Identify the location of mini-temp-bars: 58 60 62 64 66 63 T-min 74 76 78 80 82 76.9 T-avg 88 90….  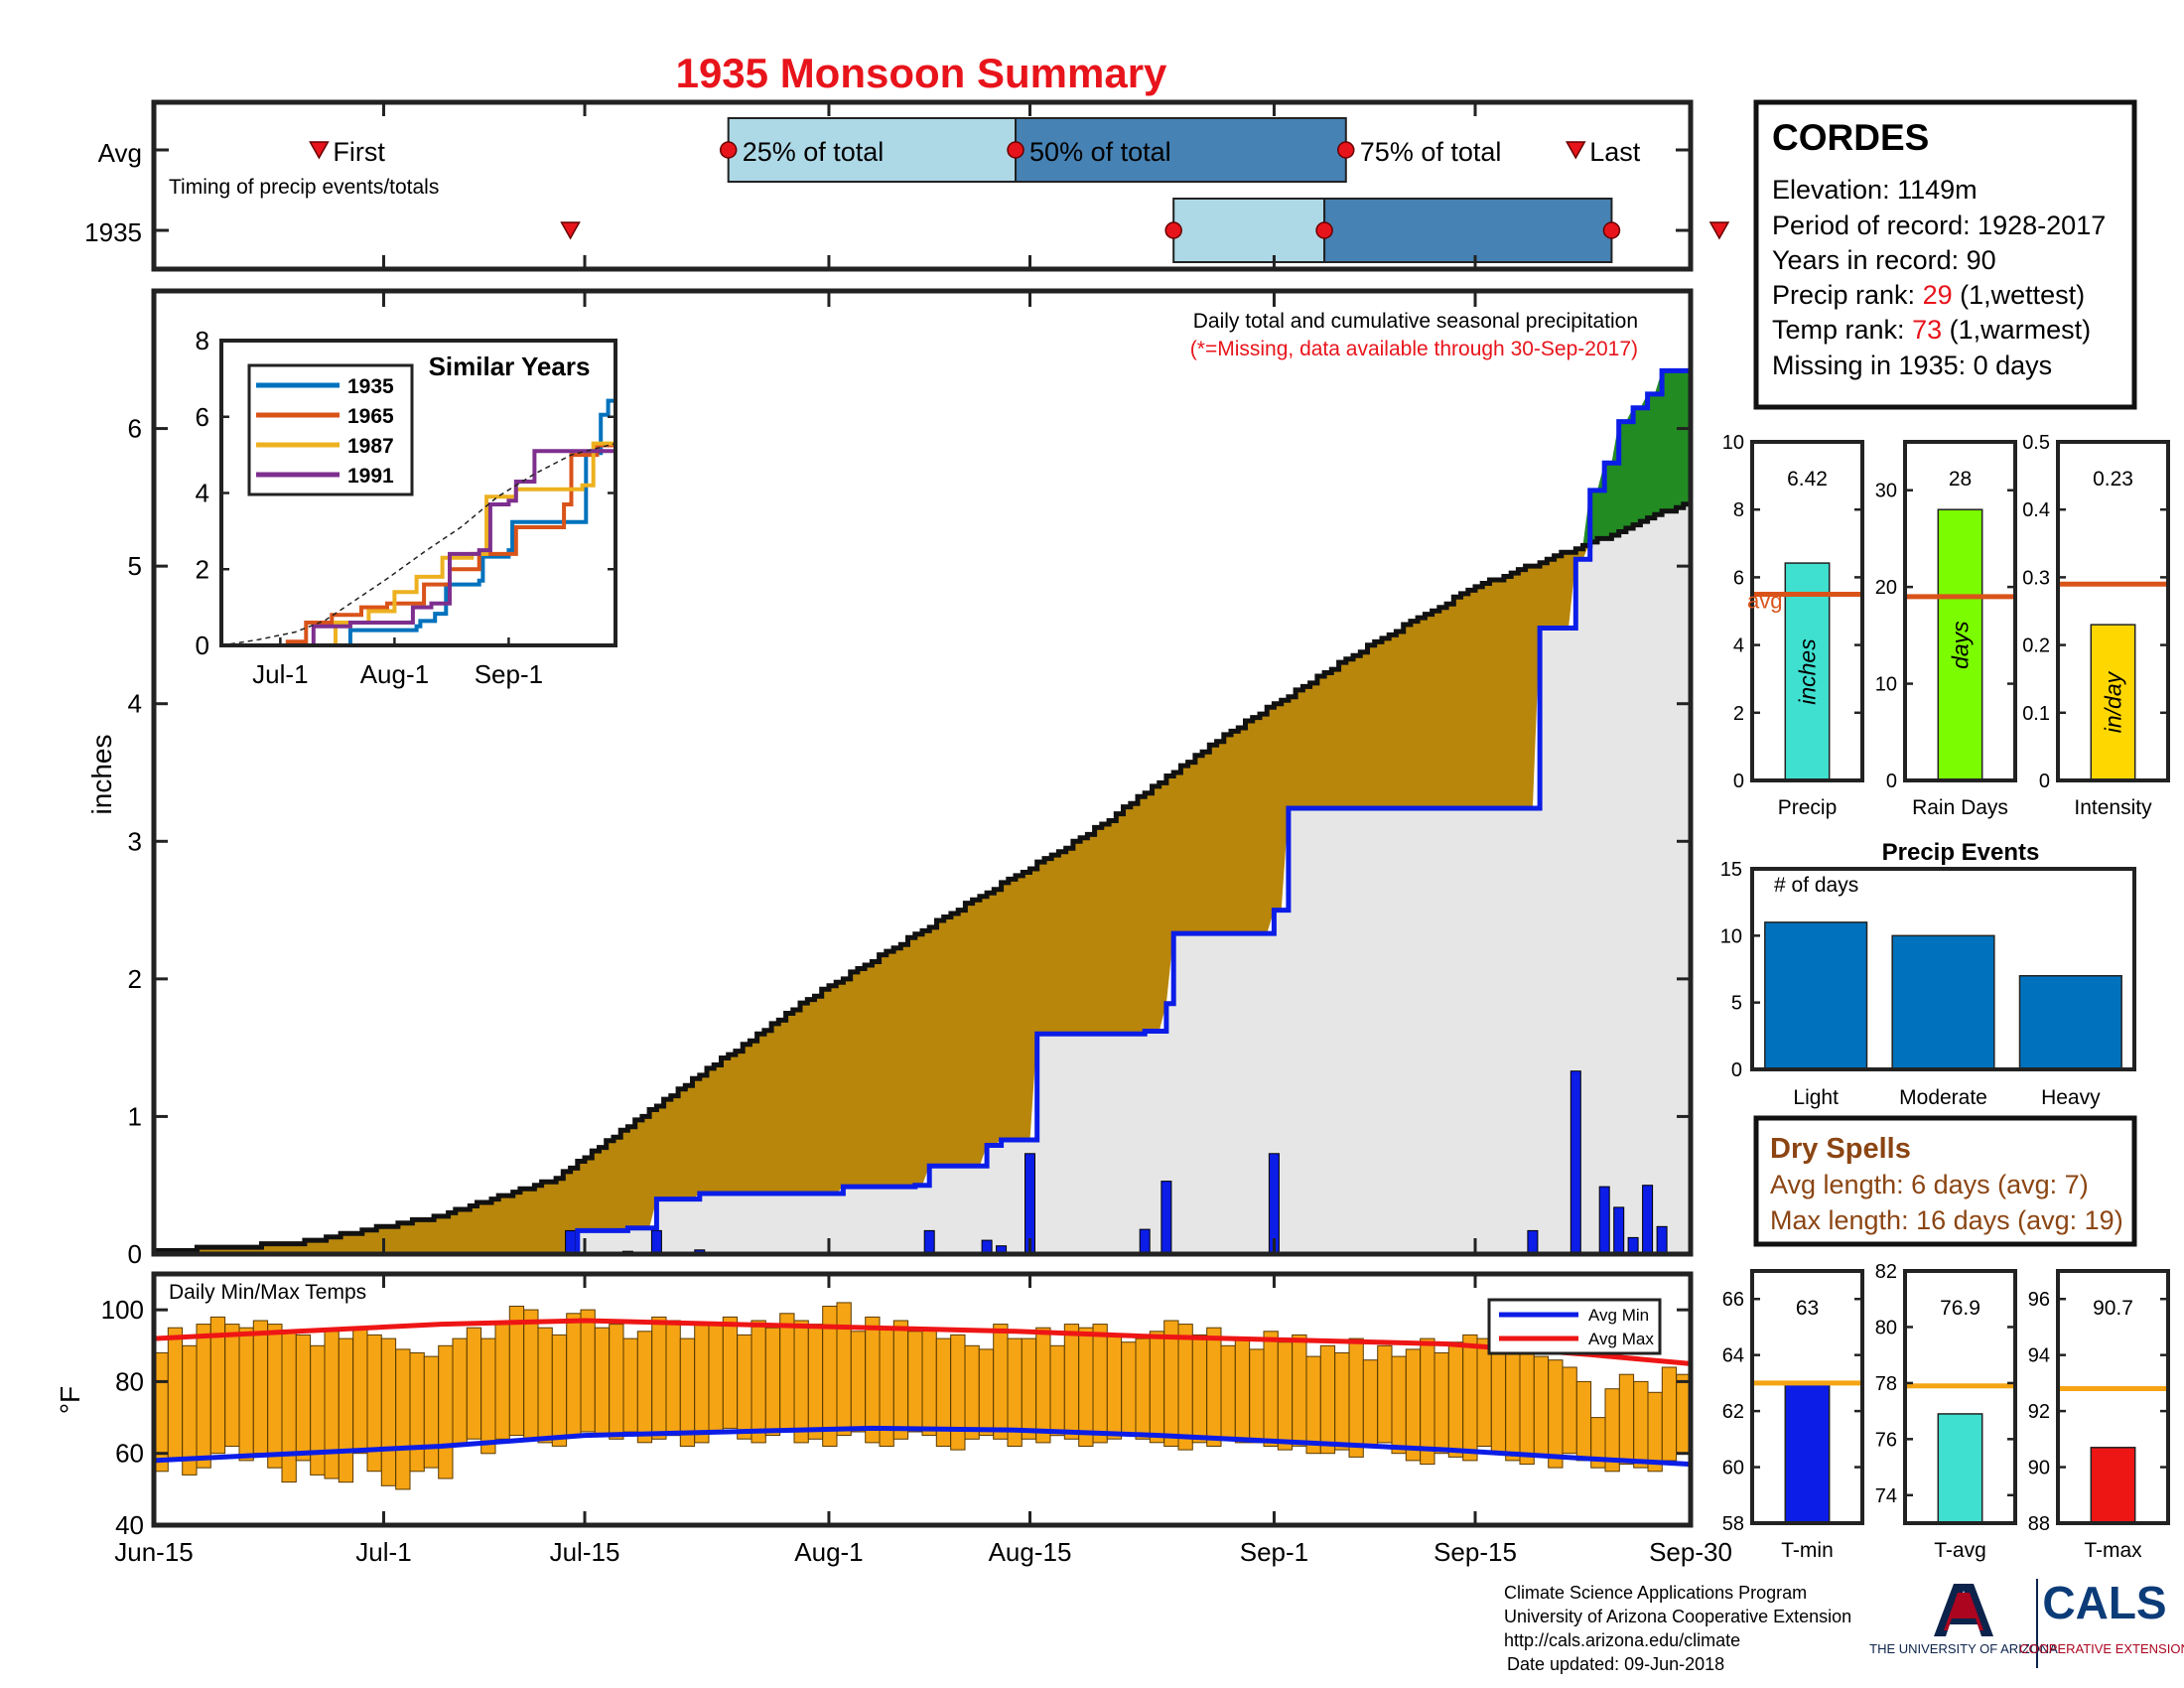
(1946, 1411).